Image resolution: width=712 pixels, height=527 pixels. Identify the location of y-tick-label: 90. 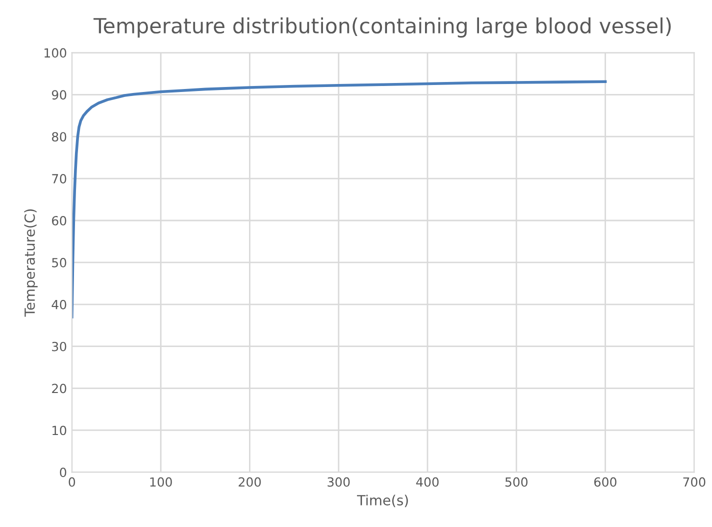
(59, 95).